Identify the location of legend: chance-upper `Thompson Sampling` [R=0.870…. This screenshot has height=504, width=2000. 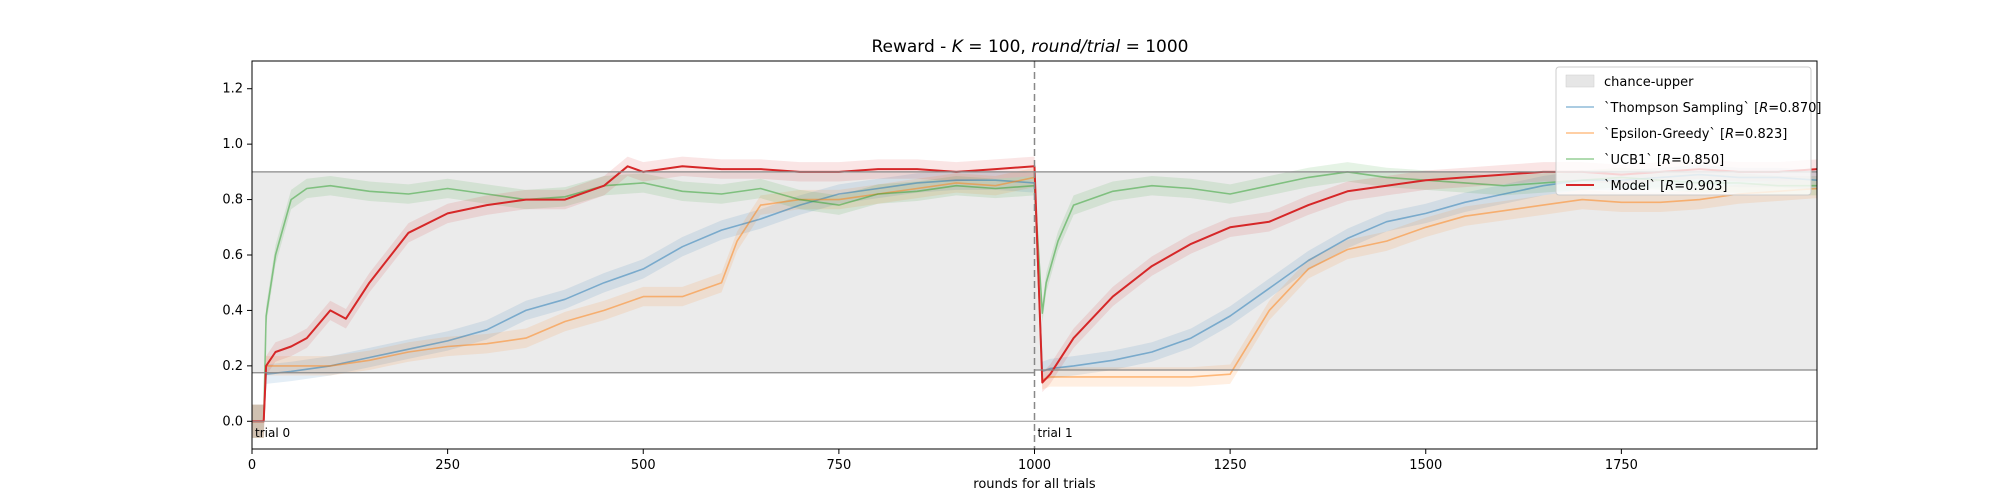
(1688, 131).